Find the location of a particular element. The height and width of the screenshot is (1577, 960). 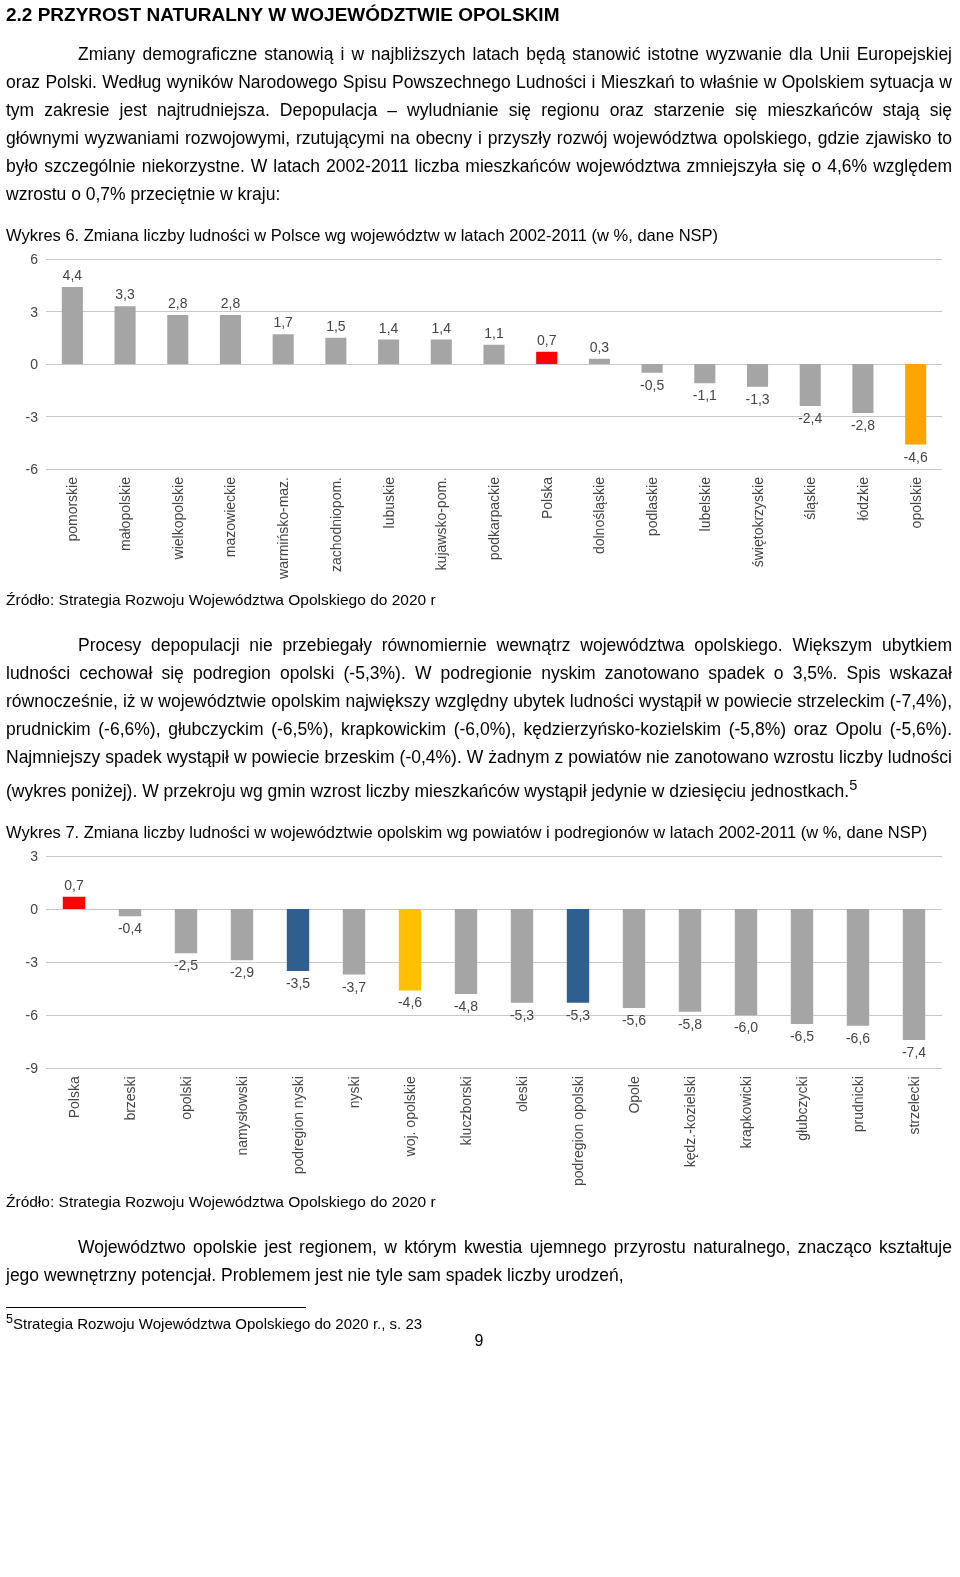

data-label: -2,5 is located at coordinates (186, 965).